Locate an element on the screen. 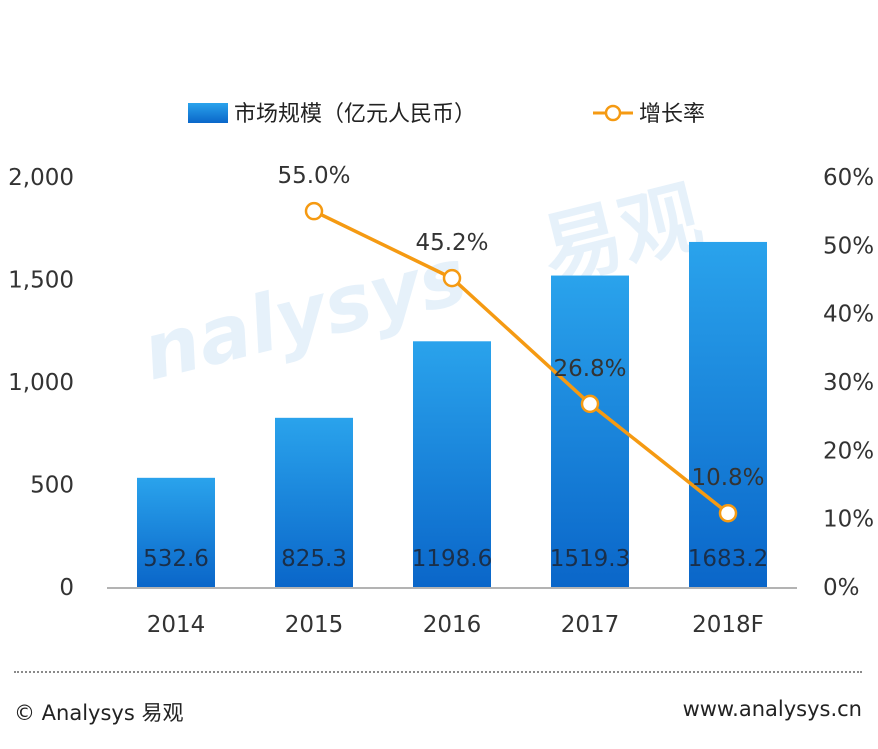  y-right-tick-label: 50% is located at coordinates (848, 246).